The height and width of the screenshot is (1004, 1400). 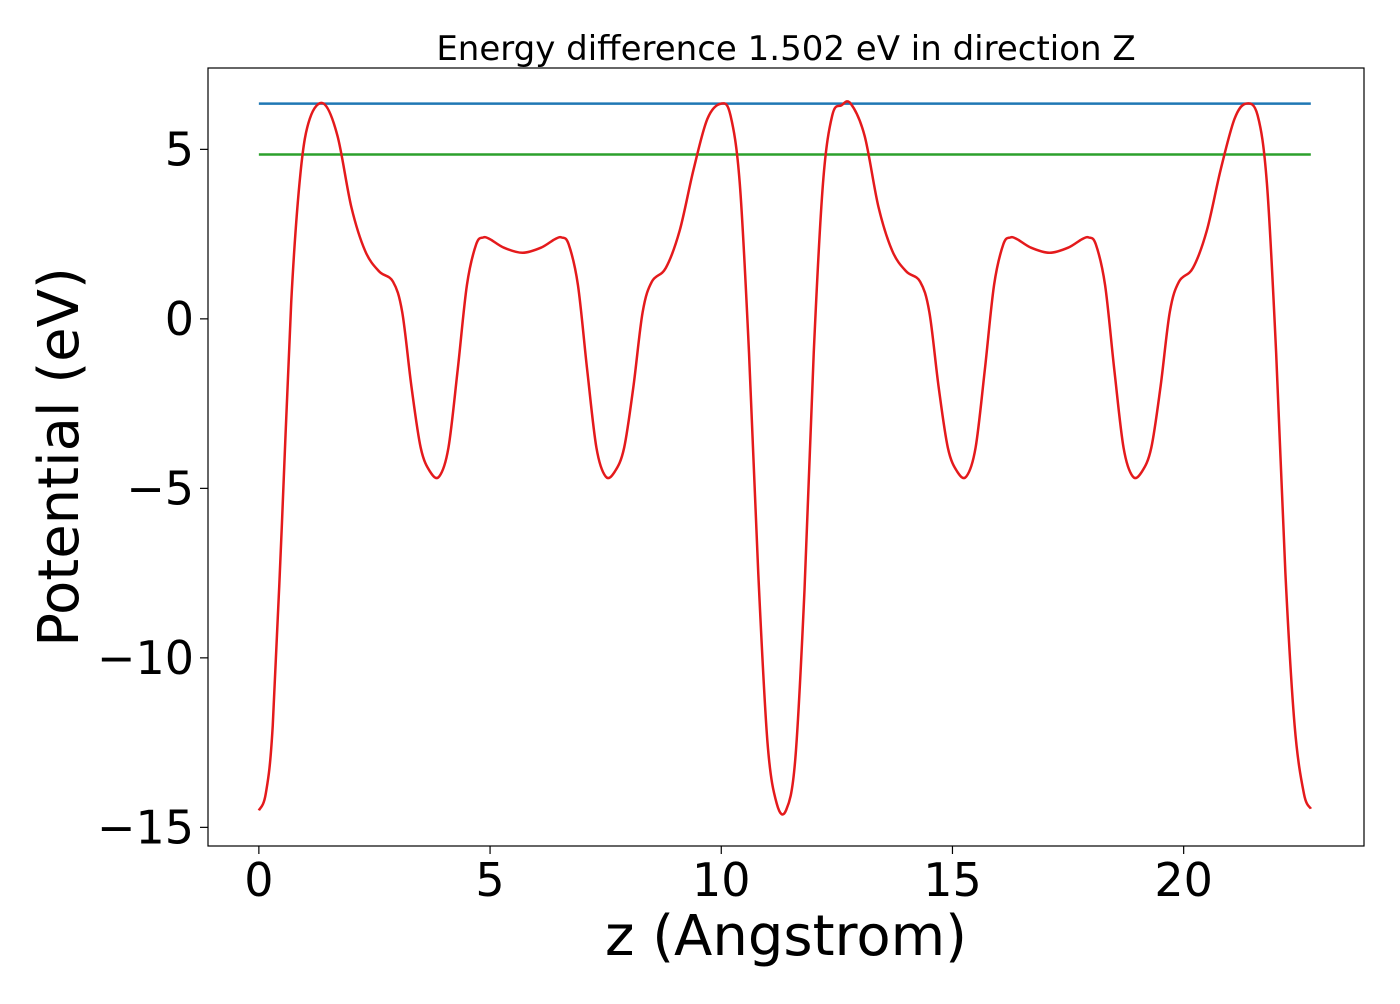 I want to click on x-tick-label: 5, so click(x=489, y=880).